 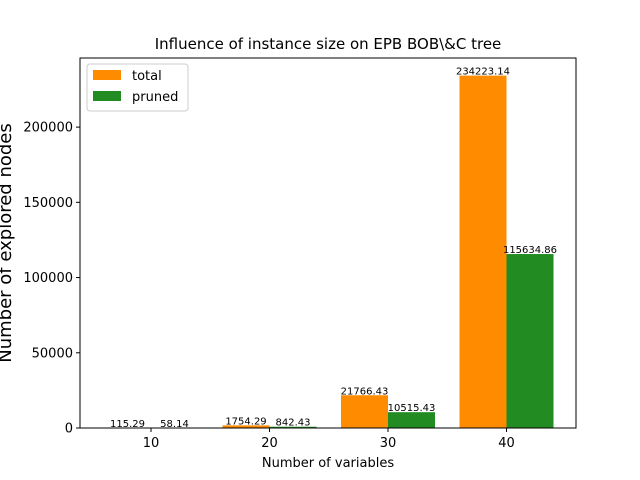 What do you see at coordinates (293, 423) in the screenshot?
I see `data-label-pruned-20: 842.43` at bounding box center [293, 423].